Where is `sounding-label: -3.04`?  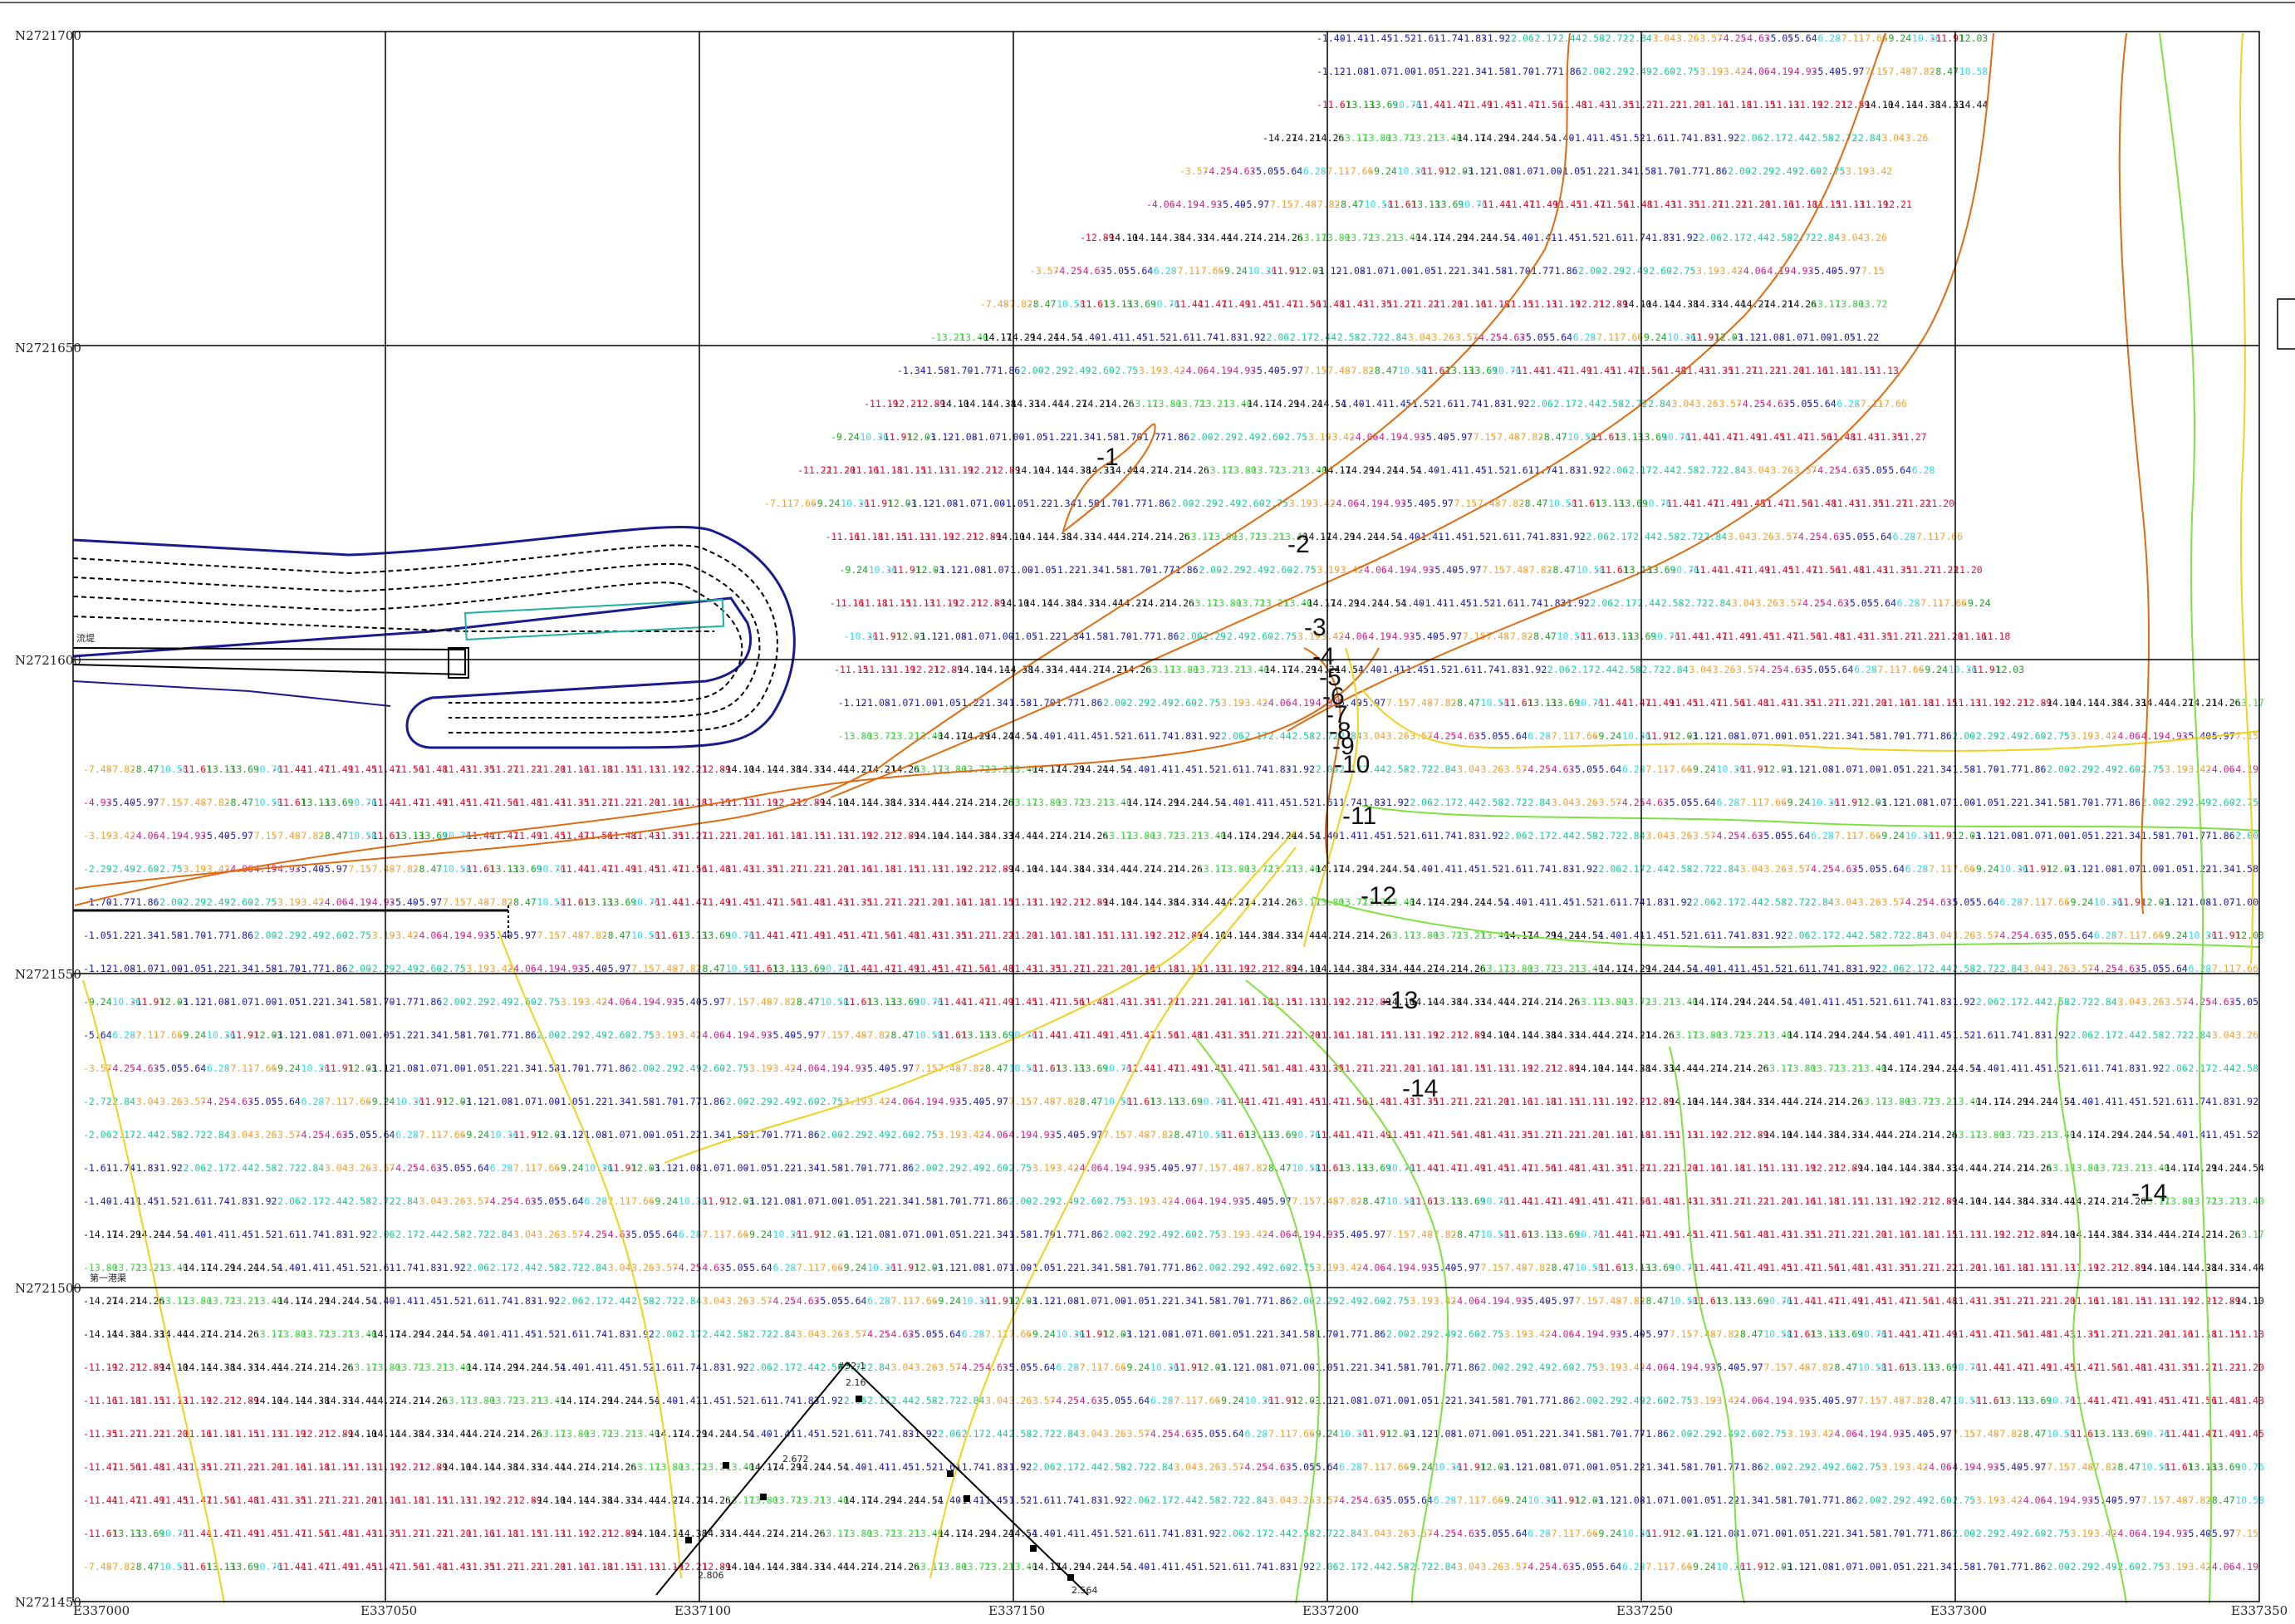 sounding-label: -3.04 is located at coordinates (1680, 404).